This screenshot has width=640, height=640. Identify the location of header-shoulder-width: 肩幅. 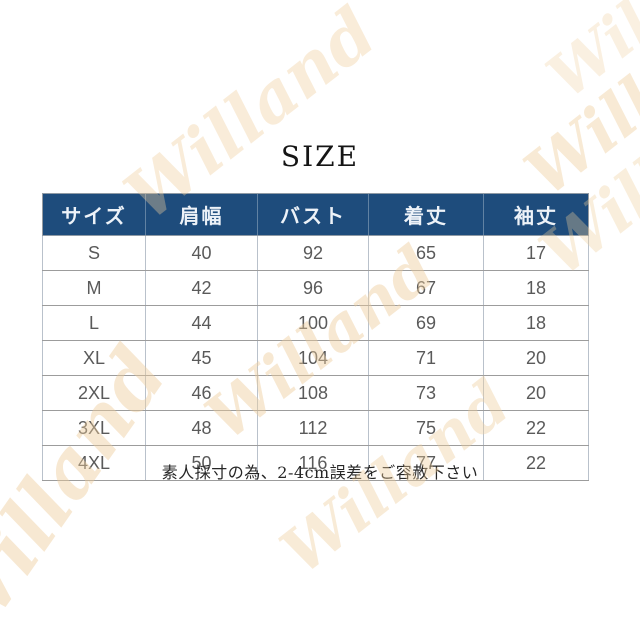
(201, 214).